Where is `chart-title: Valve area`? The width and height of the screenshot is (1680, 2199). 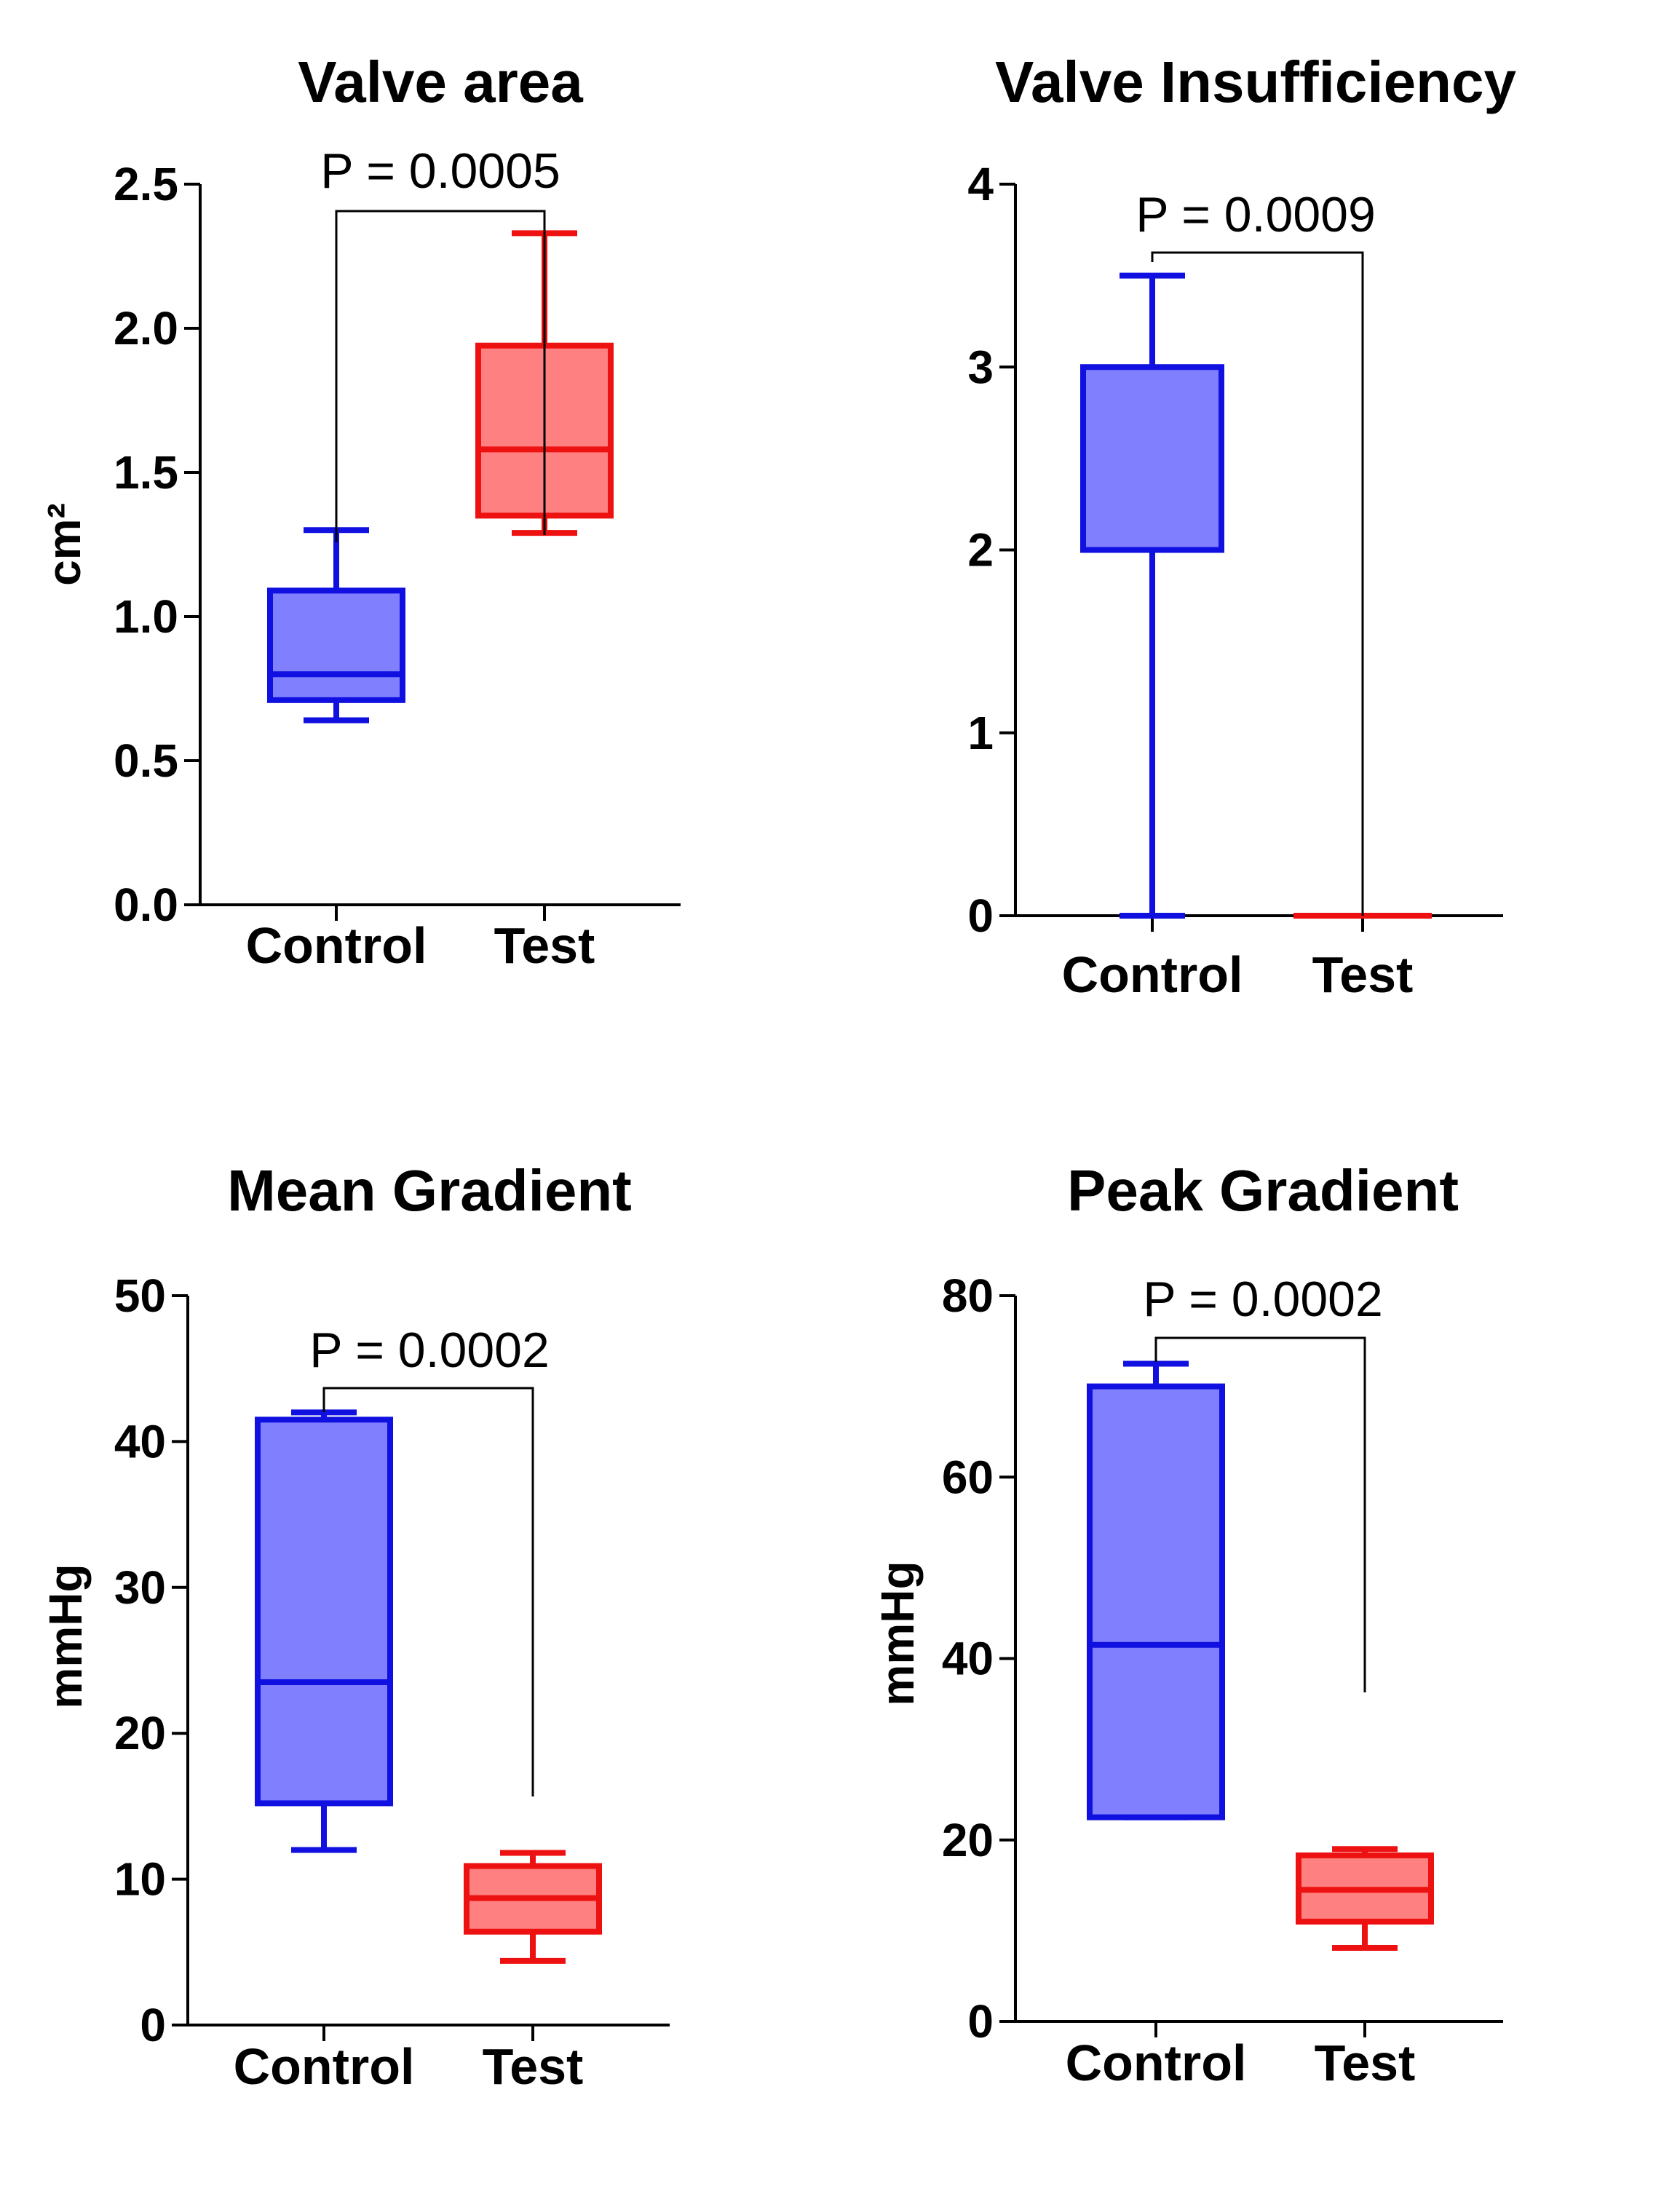
chart-title: Valve area is located at coordinates (440, 81).